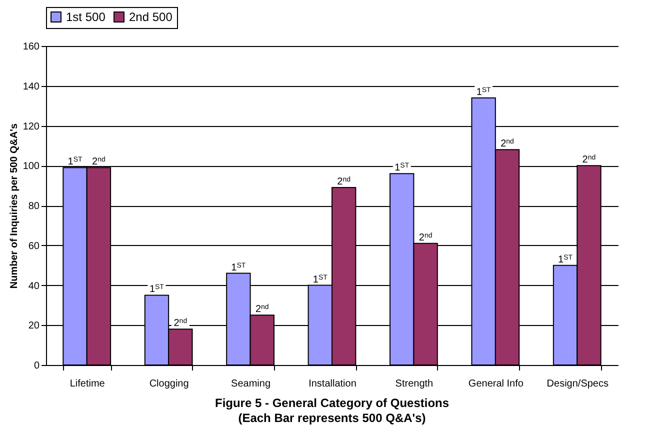  Describe the element at coordinates (31, 126) in the screenshot. I see `y-tick-label: 120` at that location.